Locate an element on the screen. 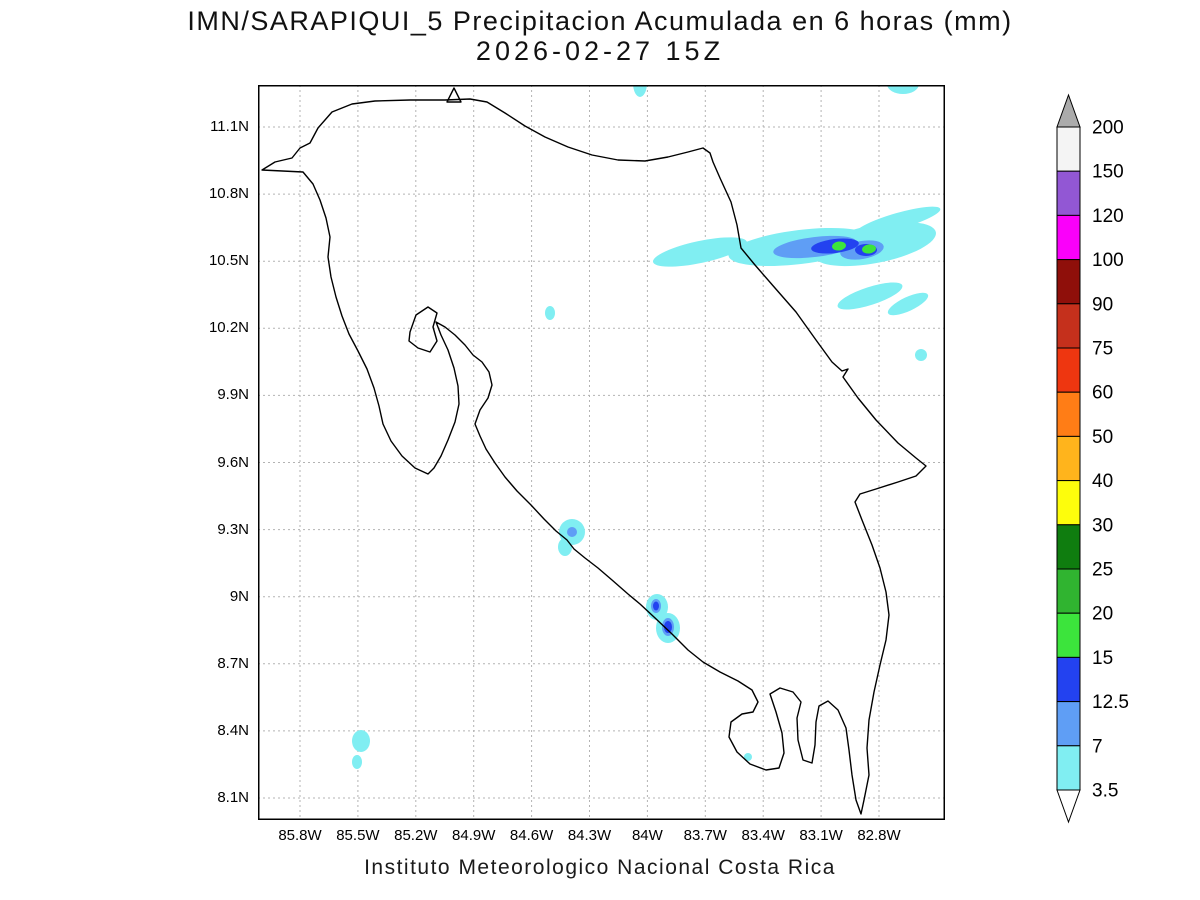 This screenshot has height=900, width=1200. lon-tick-label: 83.7W is located at coordinates (705, 835).